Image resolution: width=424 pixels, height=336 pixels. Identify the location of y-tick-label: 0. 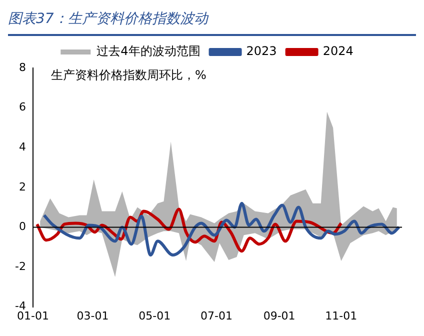
(22, 227).